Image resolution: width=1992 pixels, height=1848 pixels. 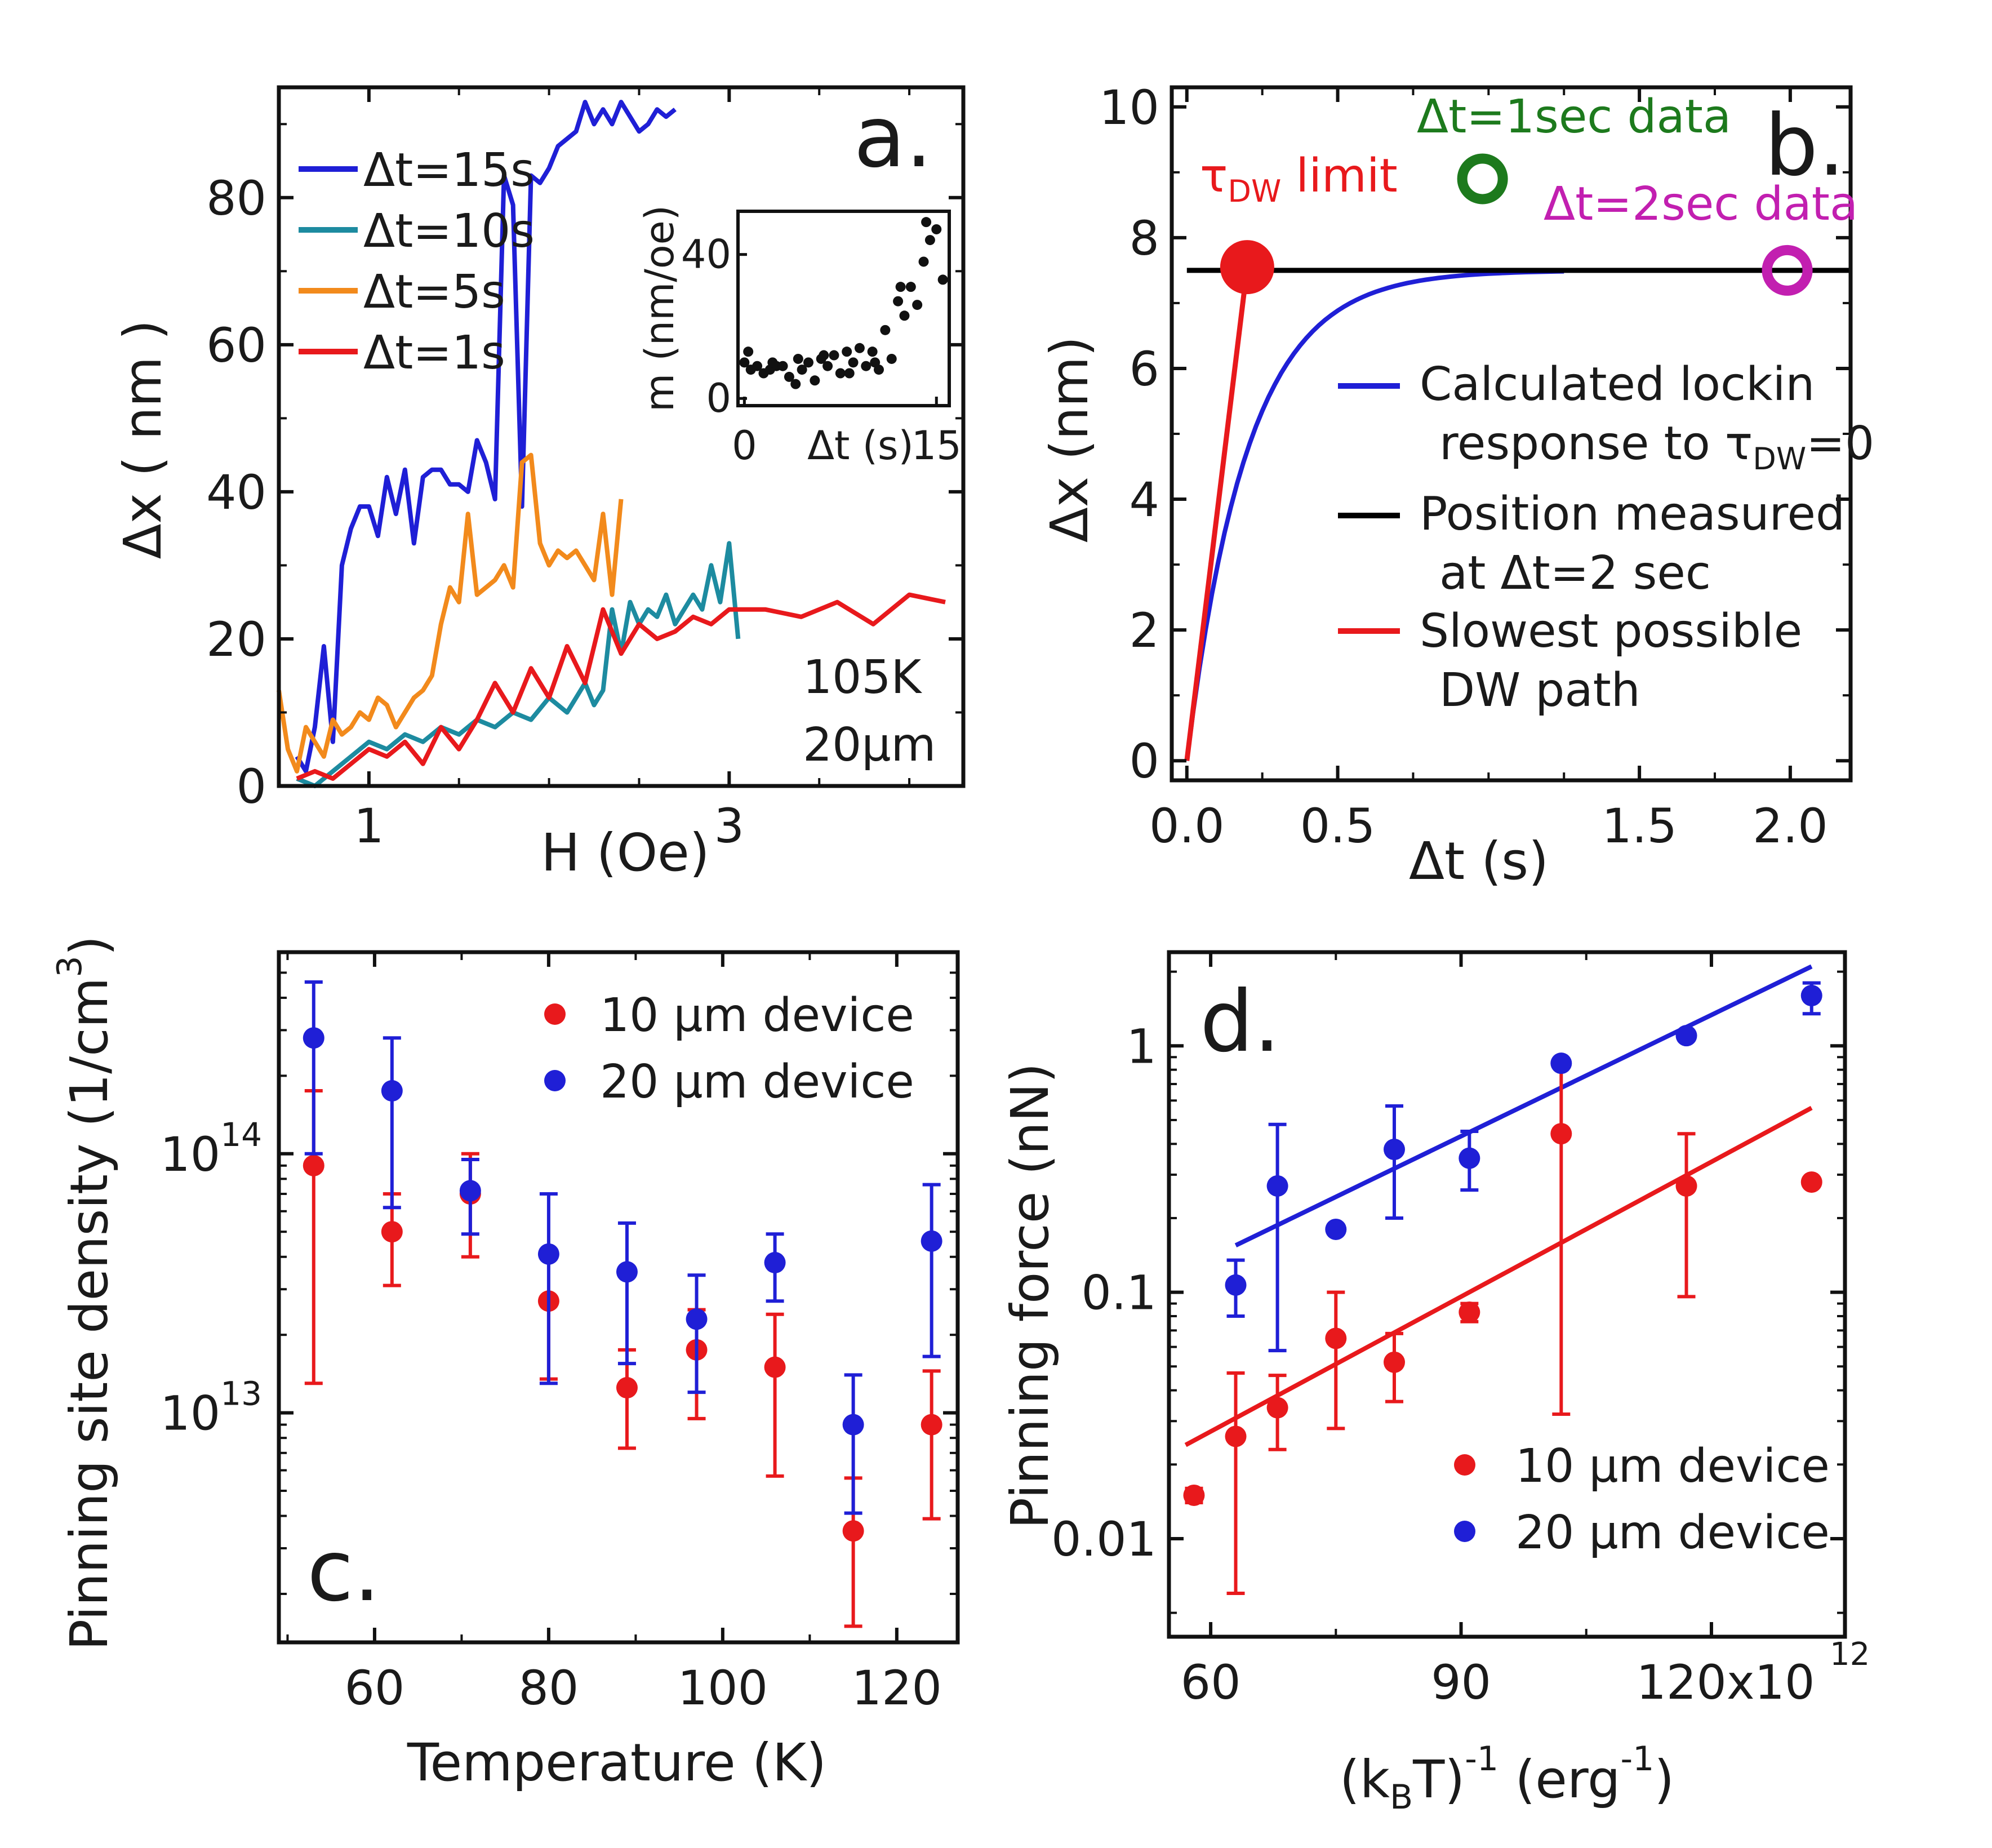 What do you see at coordinates (1596, 443) in the screenshot?
I see `panel-b-legend-line2-a: response to τ` at bounding box center [1596, 443].